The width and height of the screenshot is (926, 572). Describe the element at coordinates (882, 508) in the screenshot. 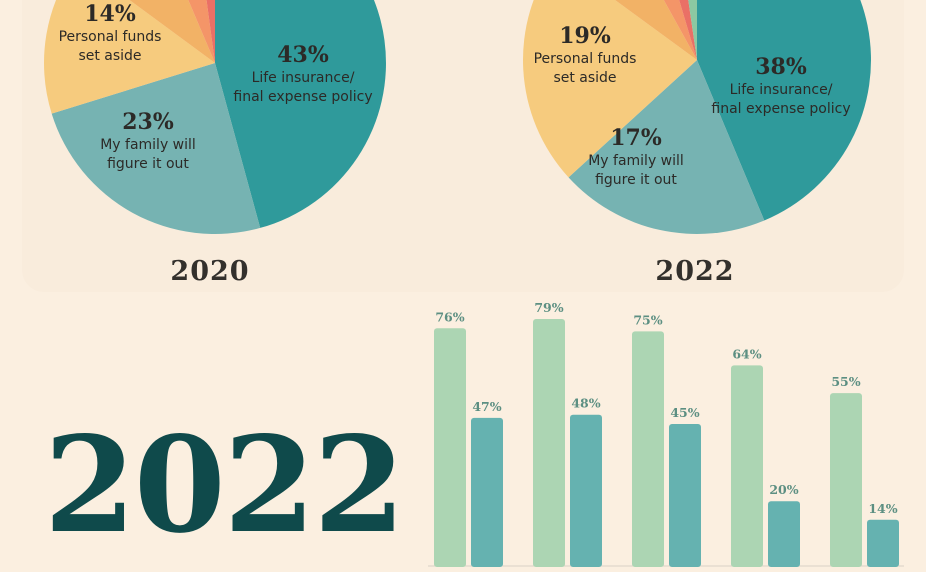

I see `bar-series-1-group-4-value-label: 14%` at that location.